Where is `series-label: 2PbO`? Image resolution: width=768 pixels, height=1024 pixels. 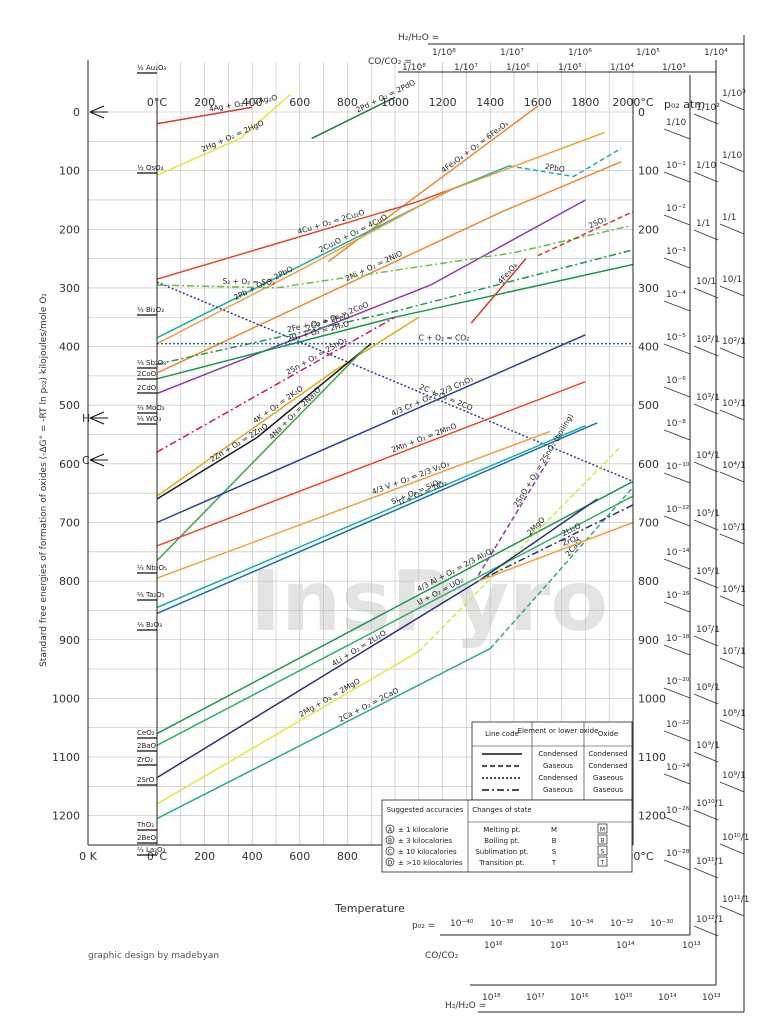 series-label: 2PbO is located at coordinates (554, 168).